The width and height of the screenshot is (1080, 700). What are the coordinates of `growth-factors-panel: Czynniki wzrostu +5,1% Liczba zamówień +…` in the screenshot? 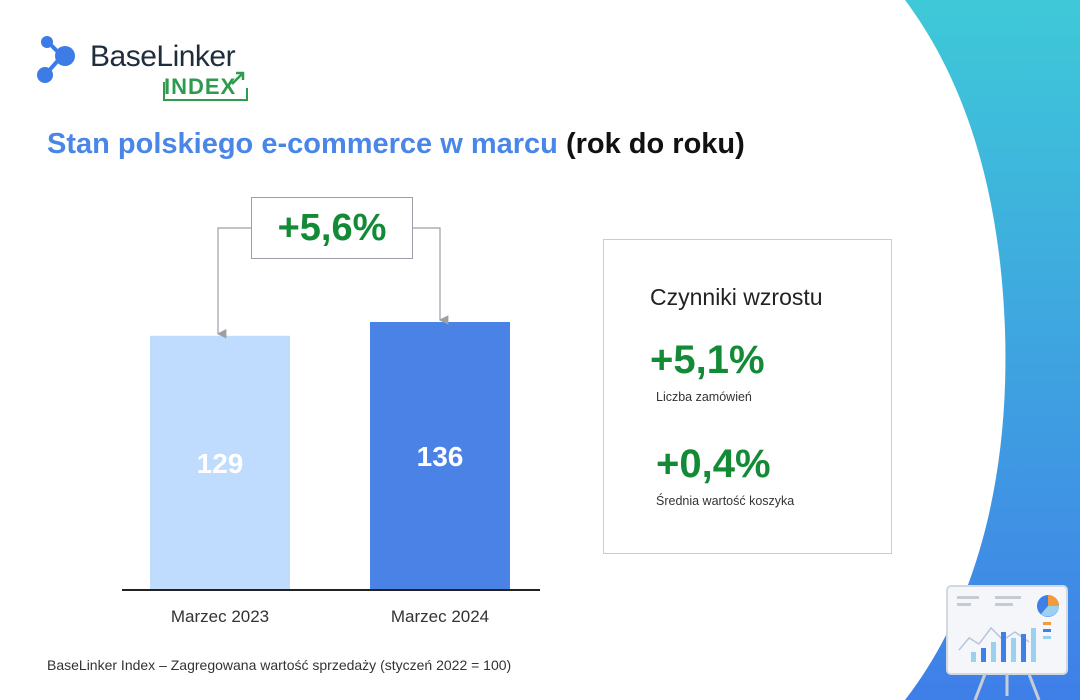 It's located at (747, 396).